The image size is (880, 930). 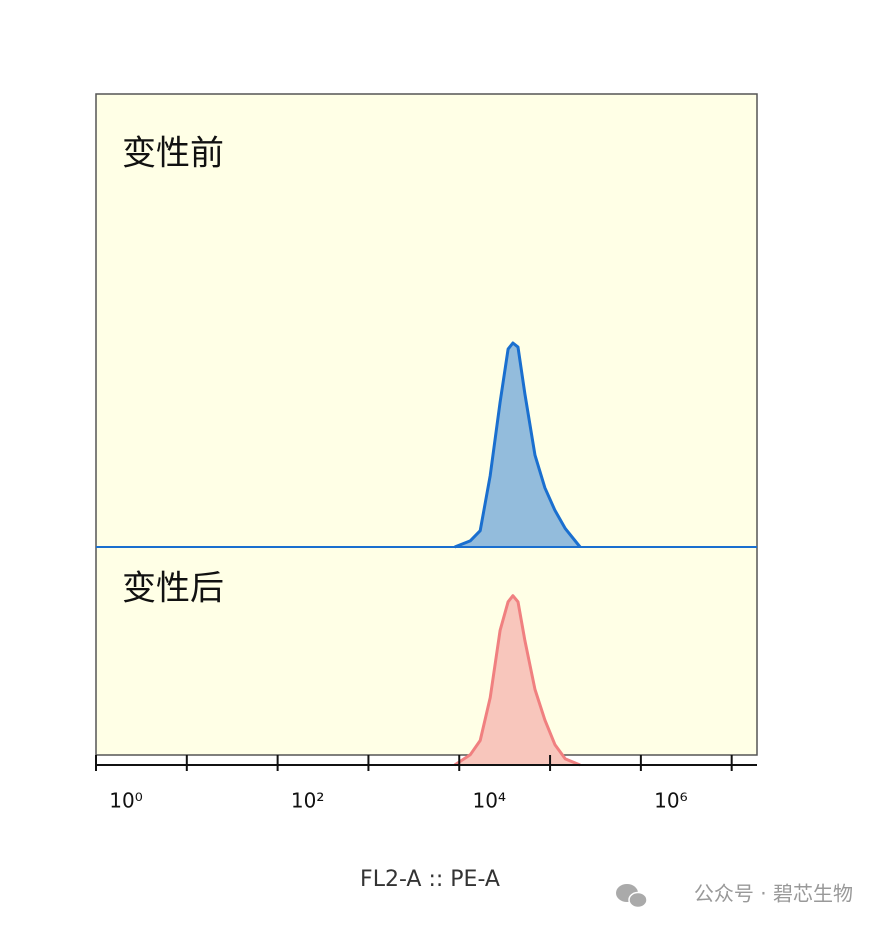 I want to click on series-label: 变性前, so click(x=173, y=154).